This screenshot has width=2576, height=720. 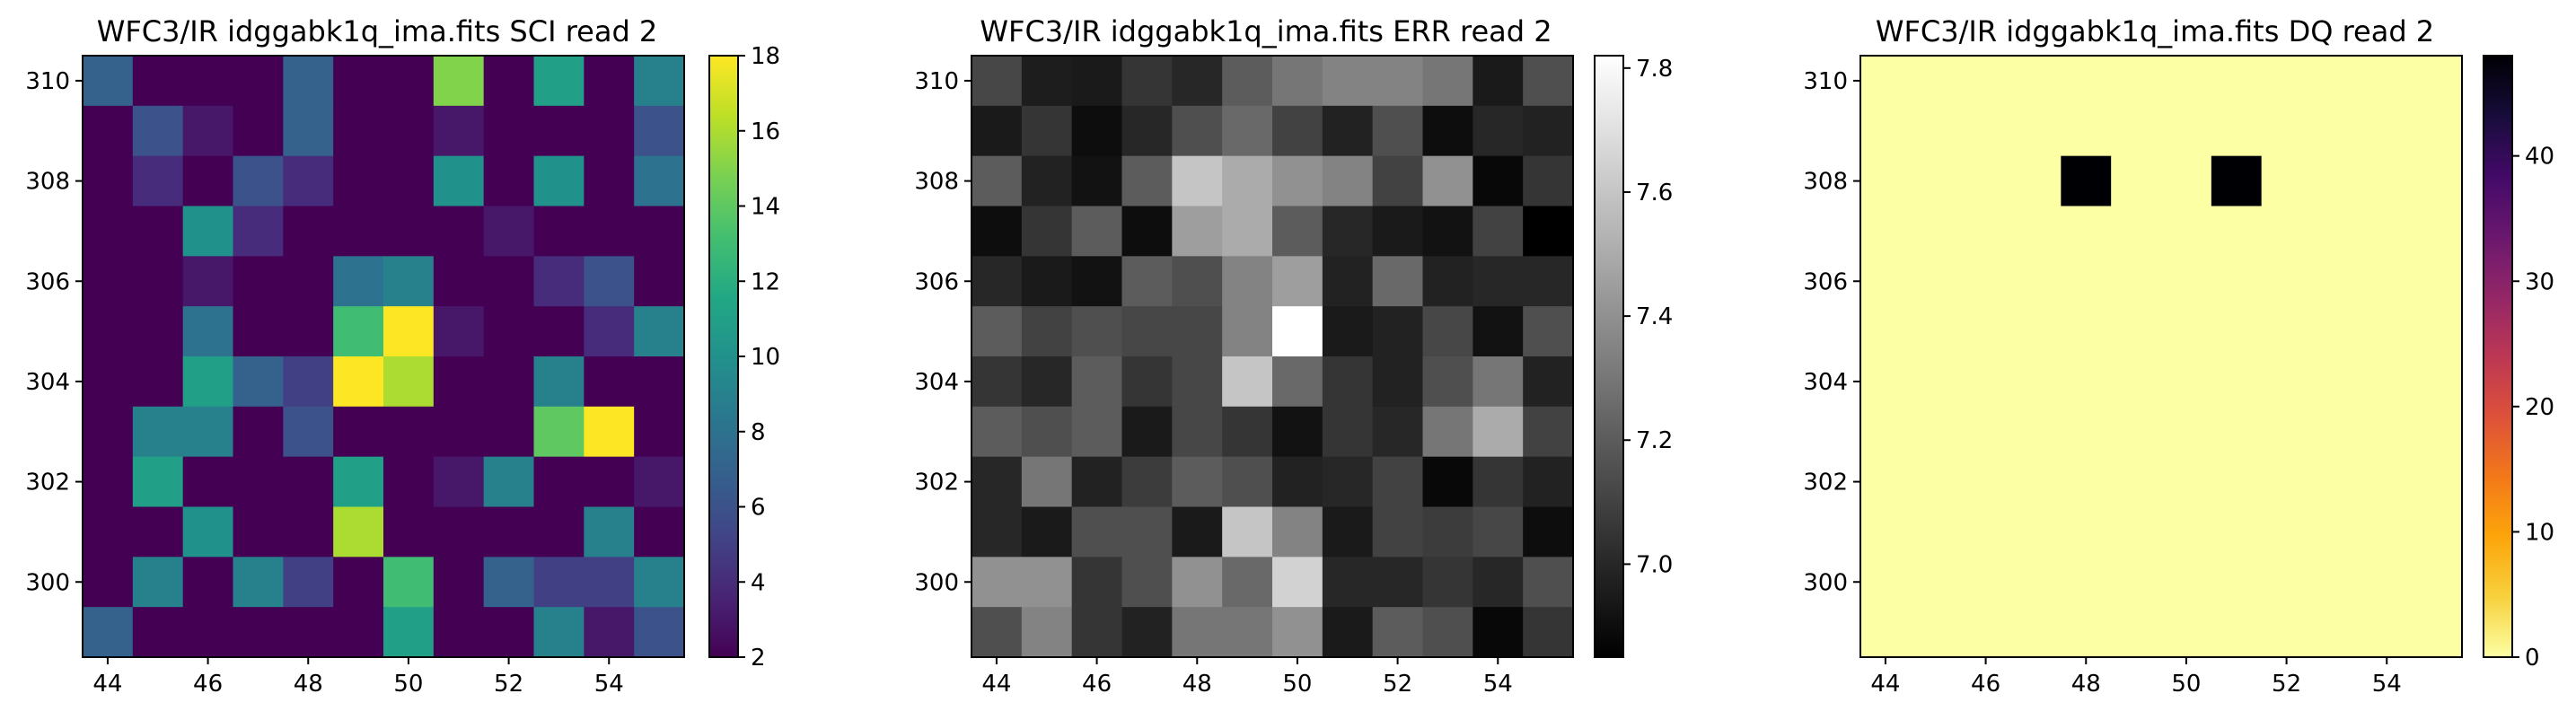 What do you see at coordinates (1825, 182) in the screenshot?
I see `dq-y-tick-label: 308` at bounding box center [1825, 182].